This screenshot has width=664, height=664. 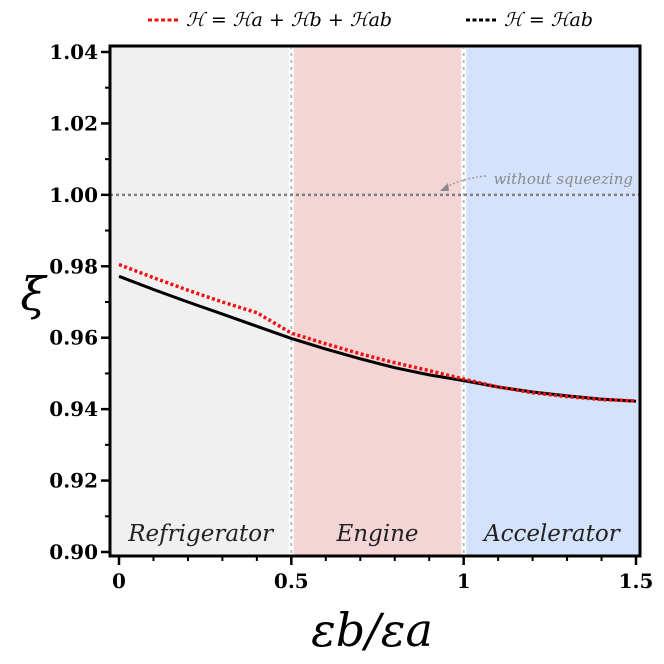 I want to click on y-tick-label: 1.02, so click(x=73, y=123).